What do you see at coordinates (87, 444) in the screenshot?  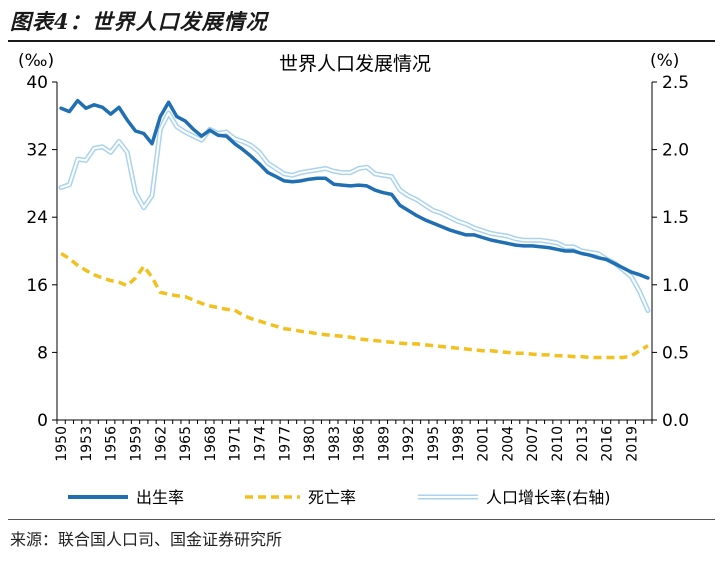 I see `x-tick-label: 1953` at bounding box center [87, 444].